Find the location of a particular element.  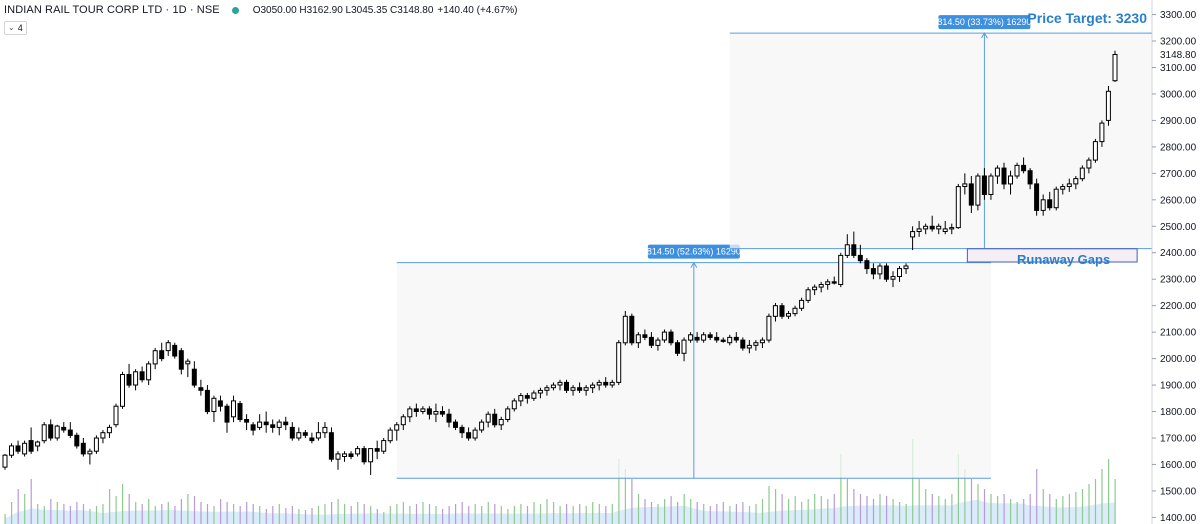

runaway-gaps-label: Runaway Gaps is located at coordinates (1063, 259).